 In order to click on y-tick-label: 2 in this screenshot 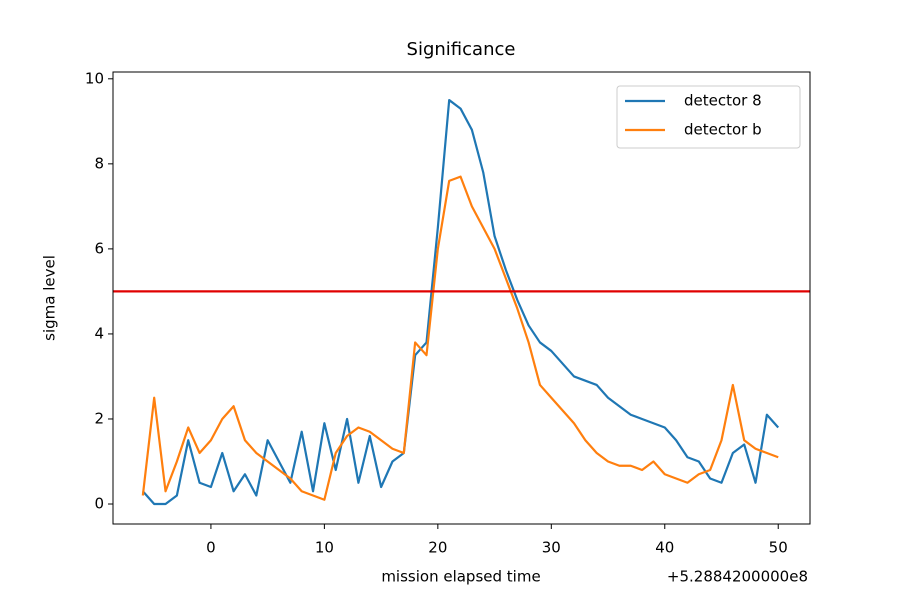, I will do `click(99, 418)`.